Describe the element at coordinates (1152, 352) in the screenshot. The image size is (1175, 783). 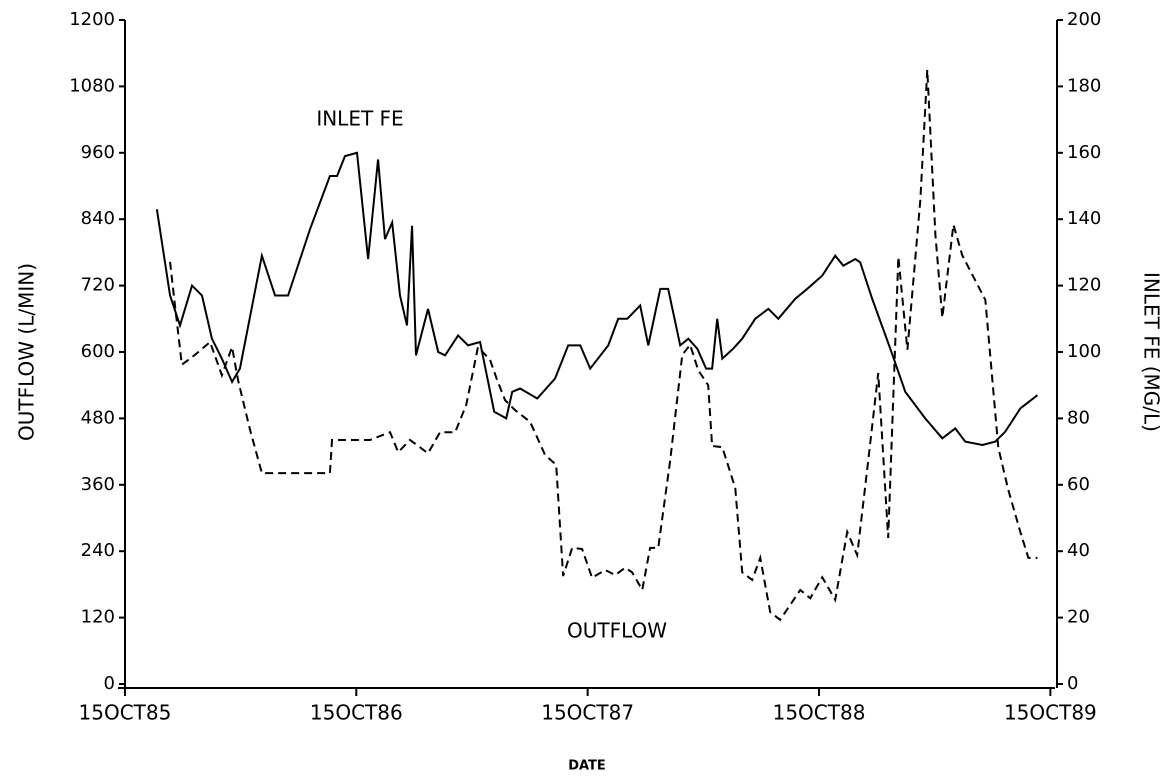
I see `y2-axis-label: INLET FE (MG/L)` at that location.